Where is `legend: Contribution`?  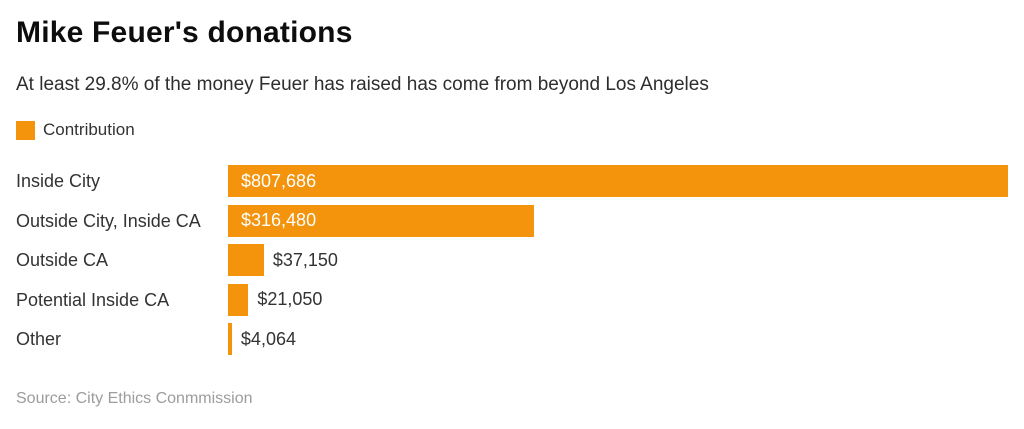 legend: Contribution is located at coordinates (75, 130).